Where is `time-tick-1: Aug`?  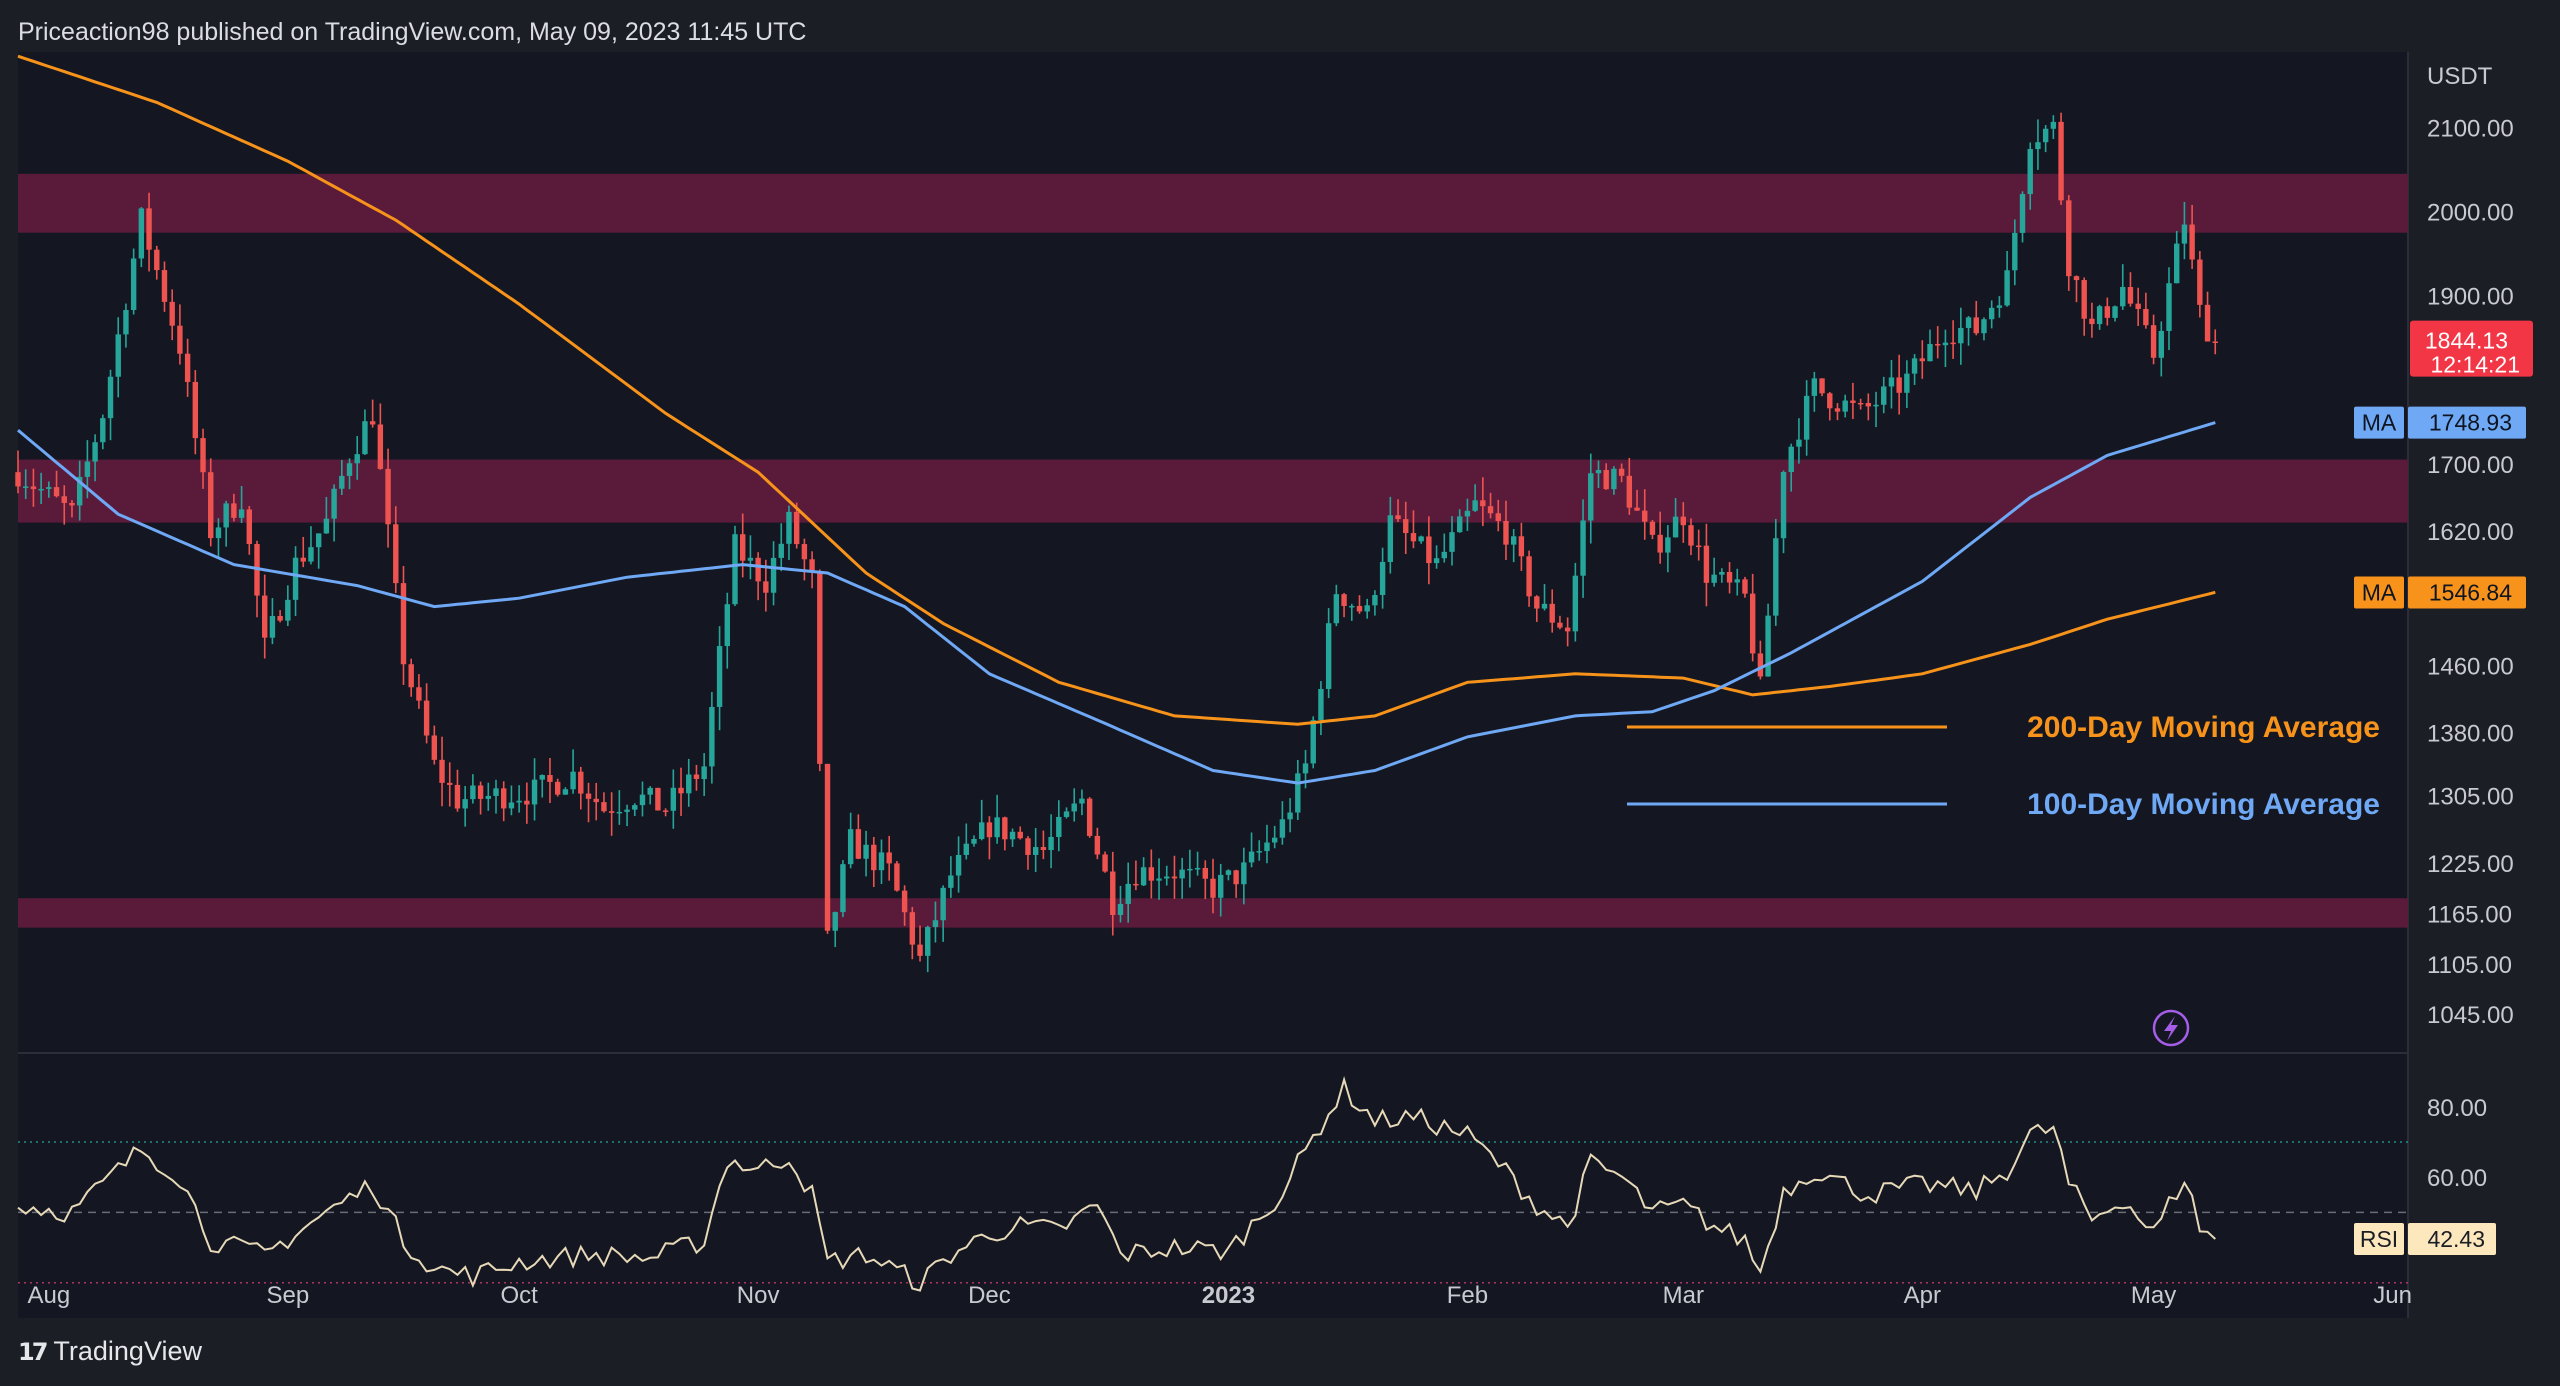 time-tick-1: Aug is located at coordinates (48, 1295).